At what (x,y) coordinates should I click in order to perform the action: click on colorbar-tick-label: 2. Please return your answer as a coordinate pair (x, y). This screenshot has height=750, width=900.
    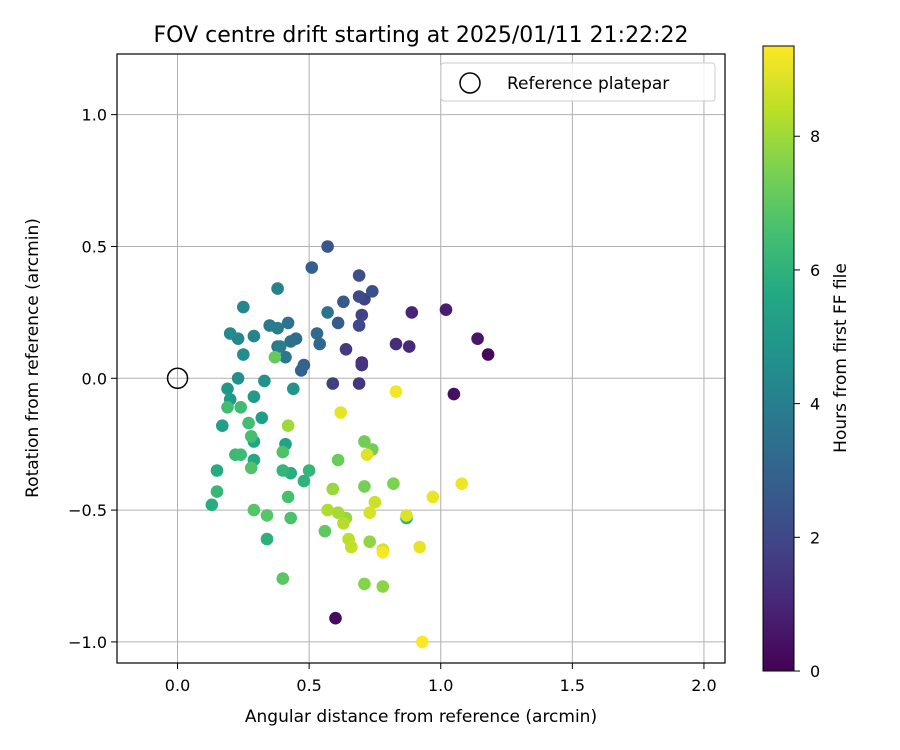
    Looking at the image, I should click on (815, 537).